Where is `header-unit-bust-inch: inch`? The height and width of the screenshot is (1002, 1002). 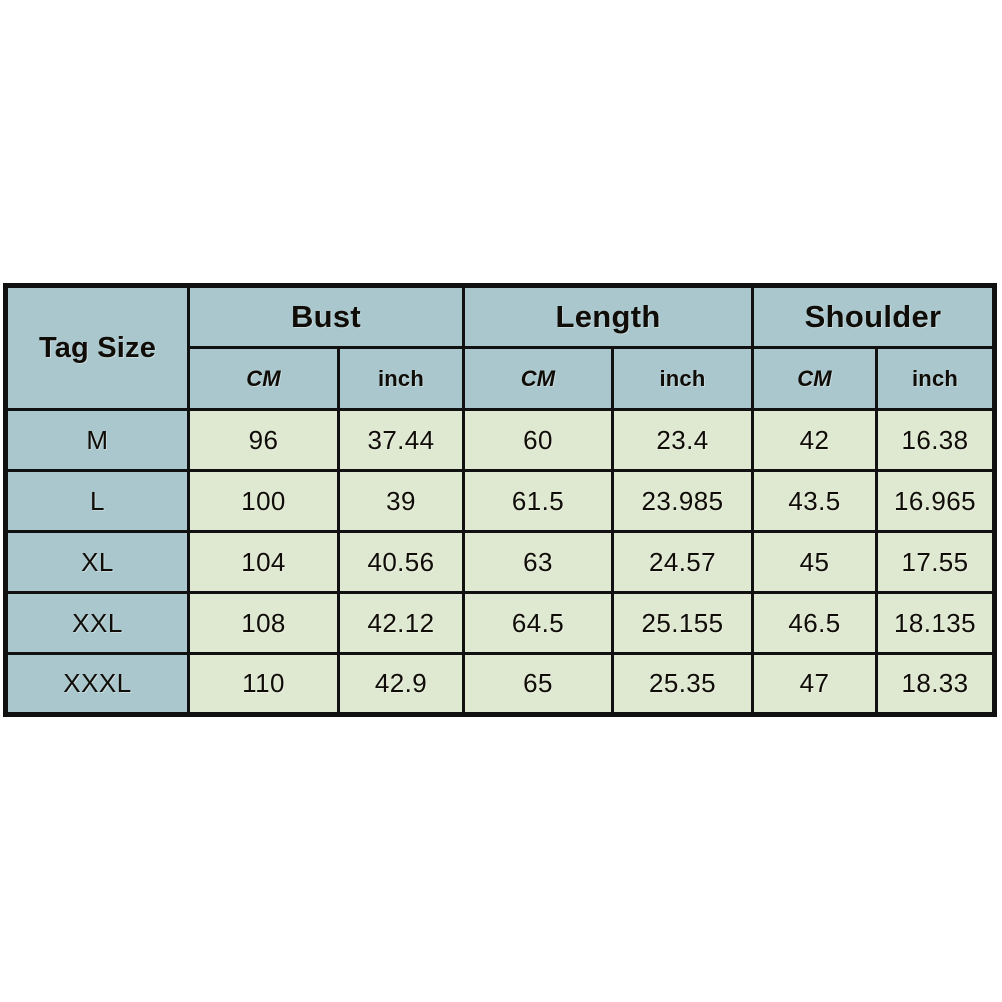 header-unit-bust-inch: inch is located at coordinates (401, 378).